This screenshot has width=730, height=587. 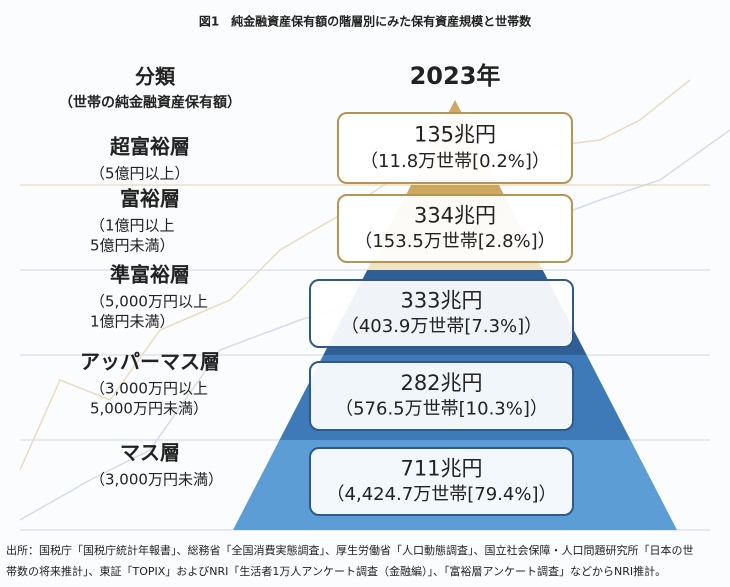 What do you see at coordinates (149, 389) in the screenshot?
I see `tier-range: （3,000万円以上` at bounding box center [149, 389].